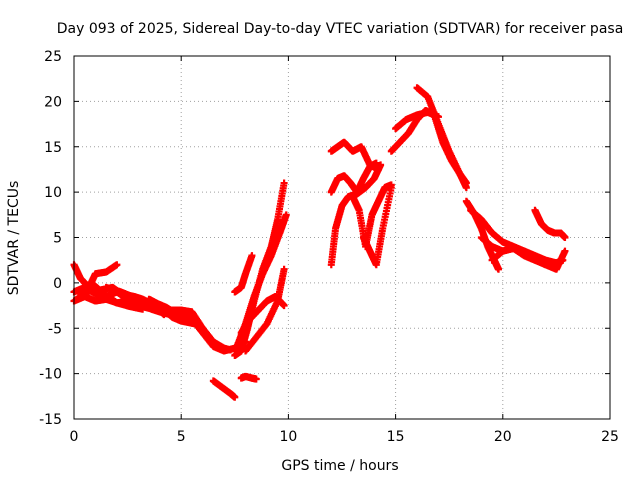 Image resolution: width=640 pixels, height=480 pixels. Describe the element at coordinates (50, 375) in the screenshot. I see `y-tick-label: -10` at that location.